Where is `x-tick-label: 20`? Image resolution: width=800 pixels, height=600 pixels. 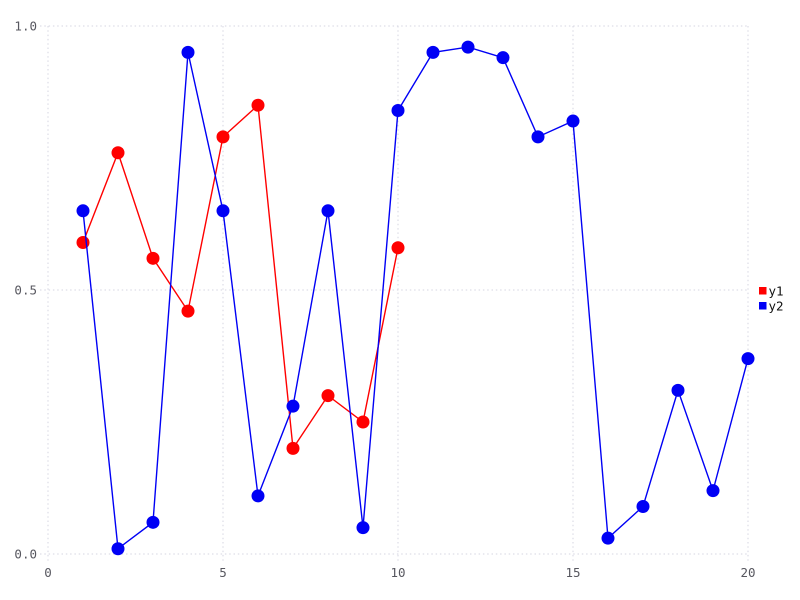 x-tick-label: 20 is located at coordinates (747, 572).